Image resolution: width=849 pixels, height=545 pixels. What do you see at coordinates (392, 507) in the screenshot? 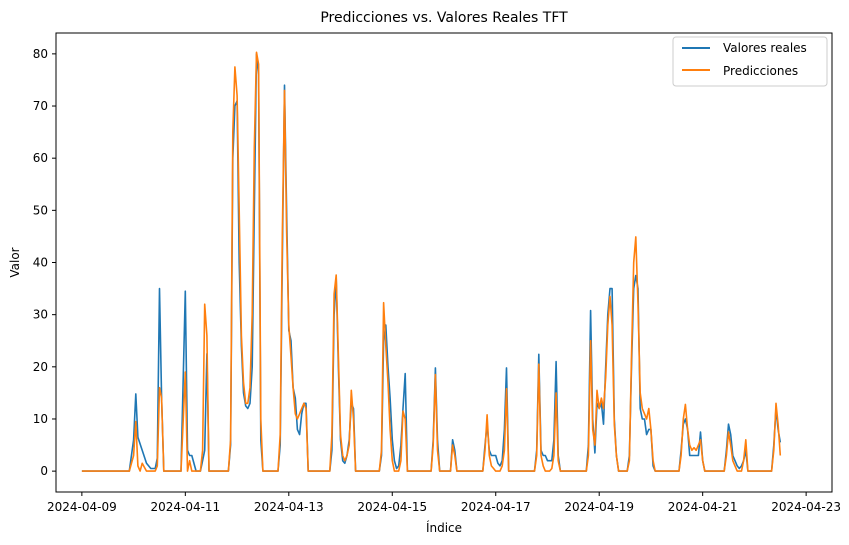
I see `x-tick-label: 2024-04-15` at bounding box center [392, 507].